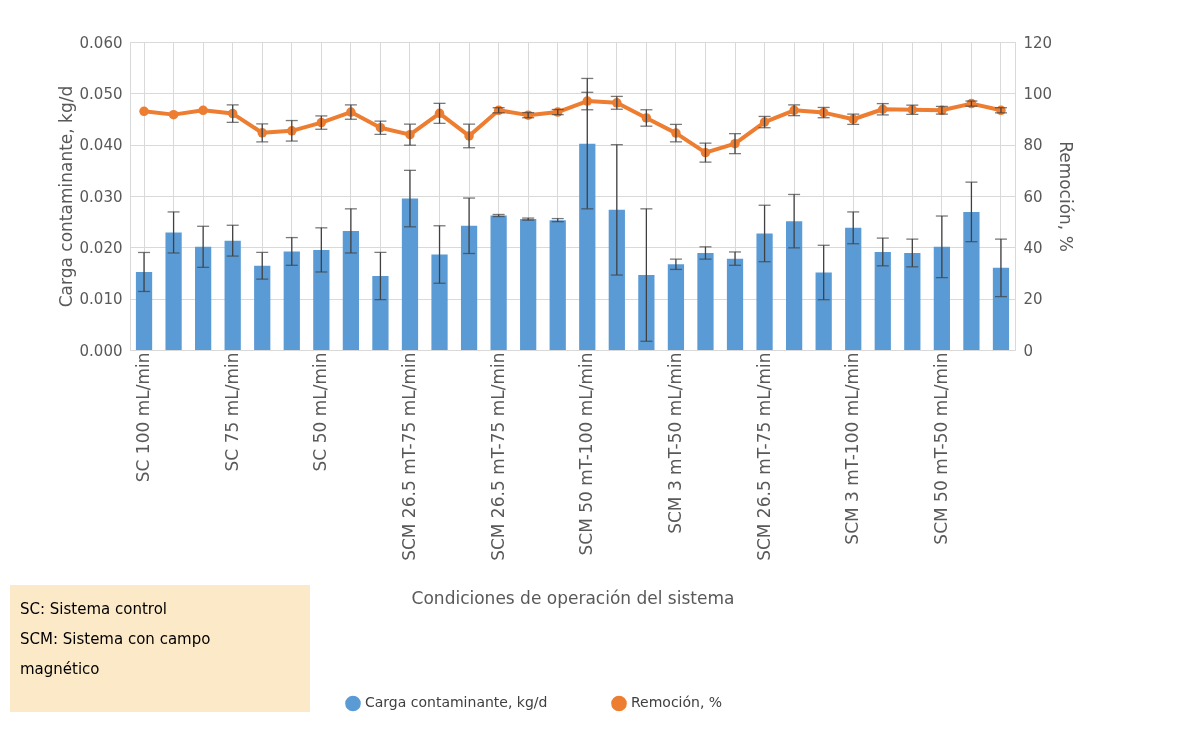 This screenshot has height=734, width=1177. I want to click on y-tick-label: 0.030, so click(101, 196).